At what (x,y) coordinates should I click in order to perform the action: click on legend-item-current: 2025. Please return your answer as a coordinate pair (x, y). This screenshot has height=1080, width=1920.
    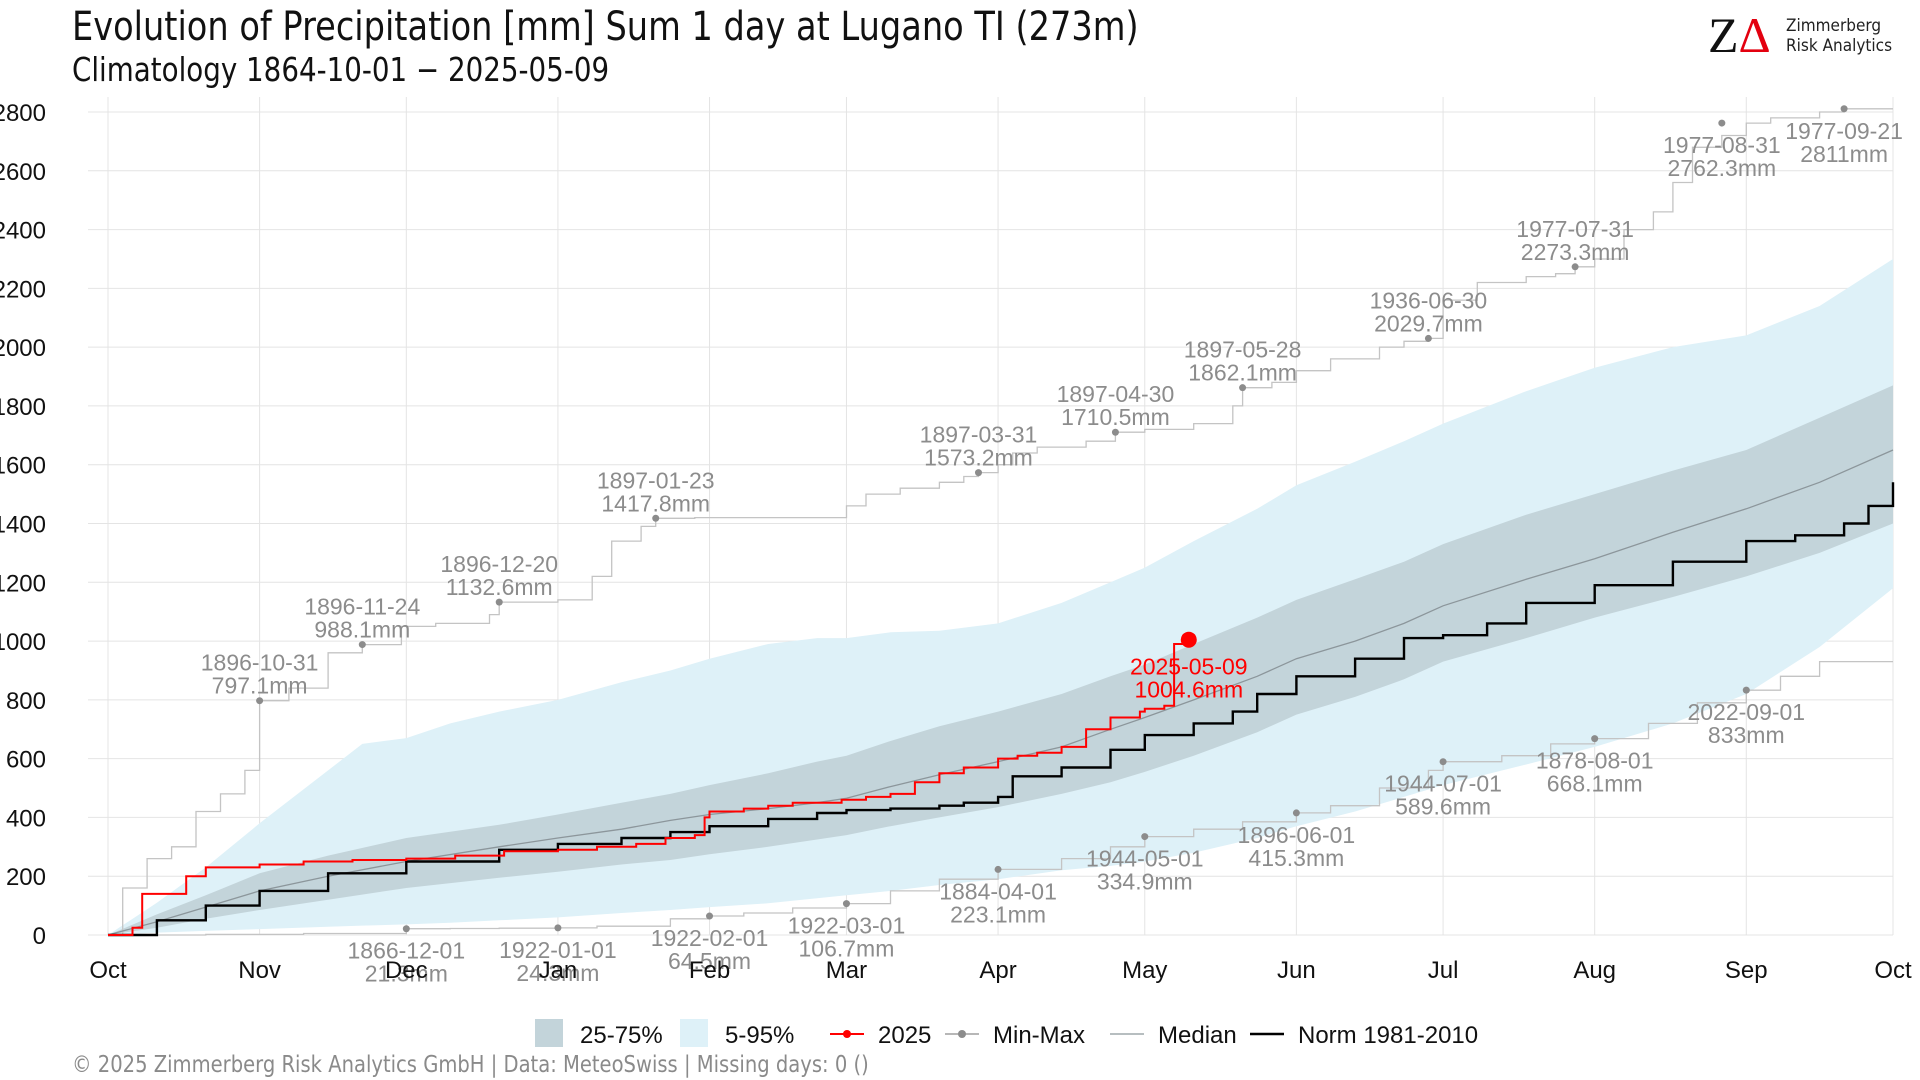
    Looking at the image, I should click on (880, 1035).